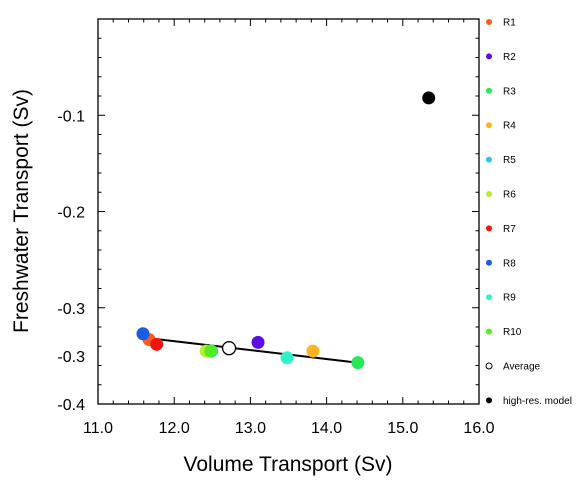 The image size is (587, 486). What do you see at coordinates (429, 98) in the screenshot?
I see `point-high-res-model` at bounding box center [429, 98].